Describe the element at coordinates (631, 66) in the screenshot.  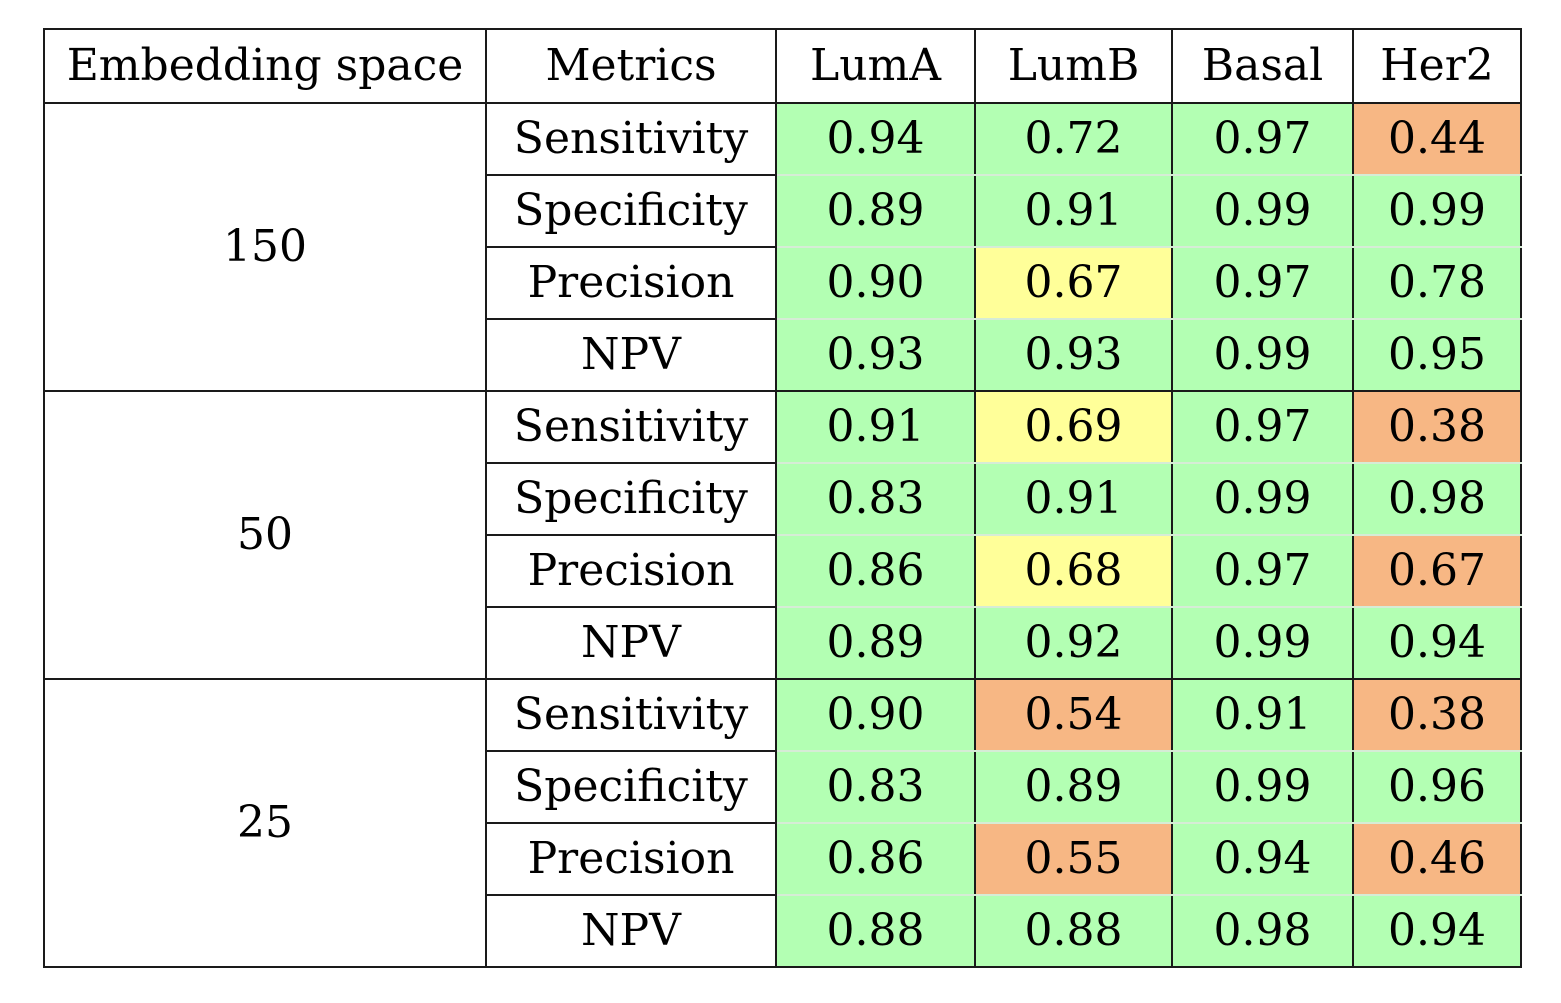
I see `header-metrics: Metrics` at that location.